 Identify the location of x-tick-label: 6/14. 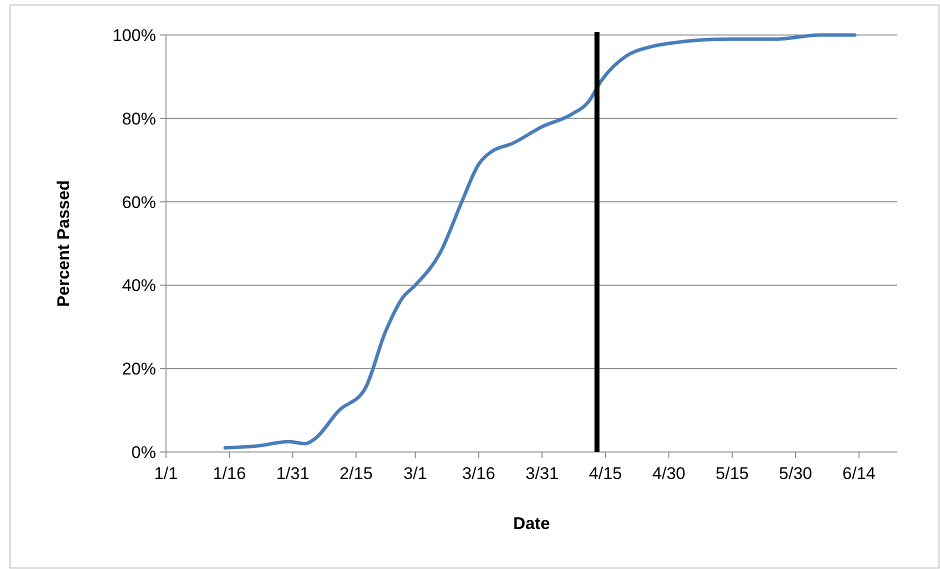
(859, 473).